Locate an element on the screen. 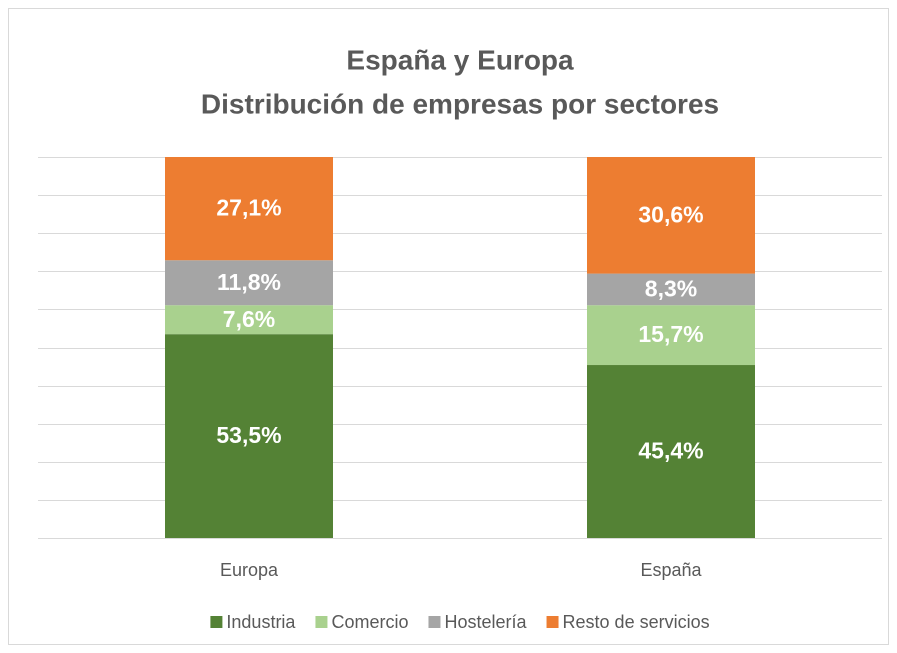 The width and height of the screenshot is (897, 653). value-label: 8,3% is located at coordinates (671, 288).